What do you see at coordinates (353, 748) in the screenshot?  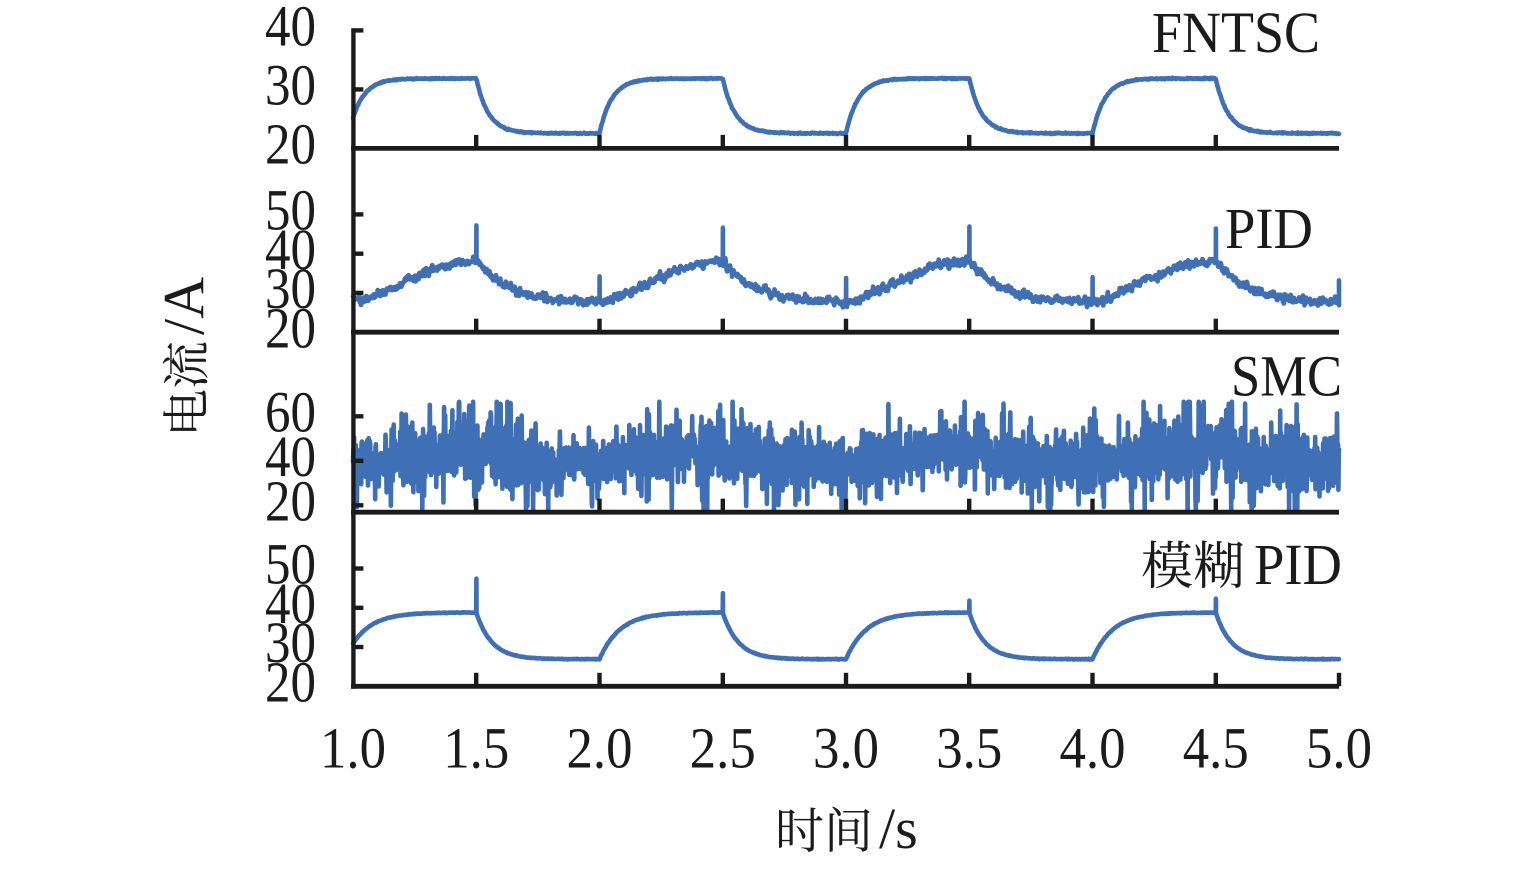 I see `svg-text: 1.0` at bounding box center [353, 748].